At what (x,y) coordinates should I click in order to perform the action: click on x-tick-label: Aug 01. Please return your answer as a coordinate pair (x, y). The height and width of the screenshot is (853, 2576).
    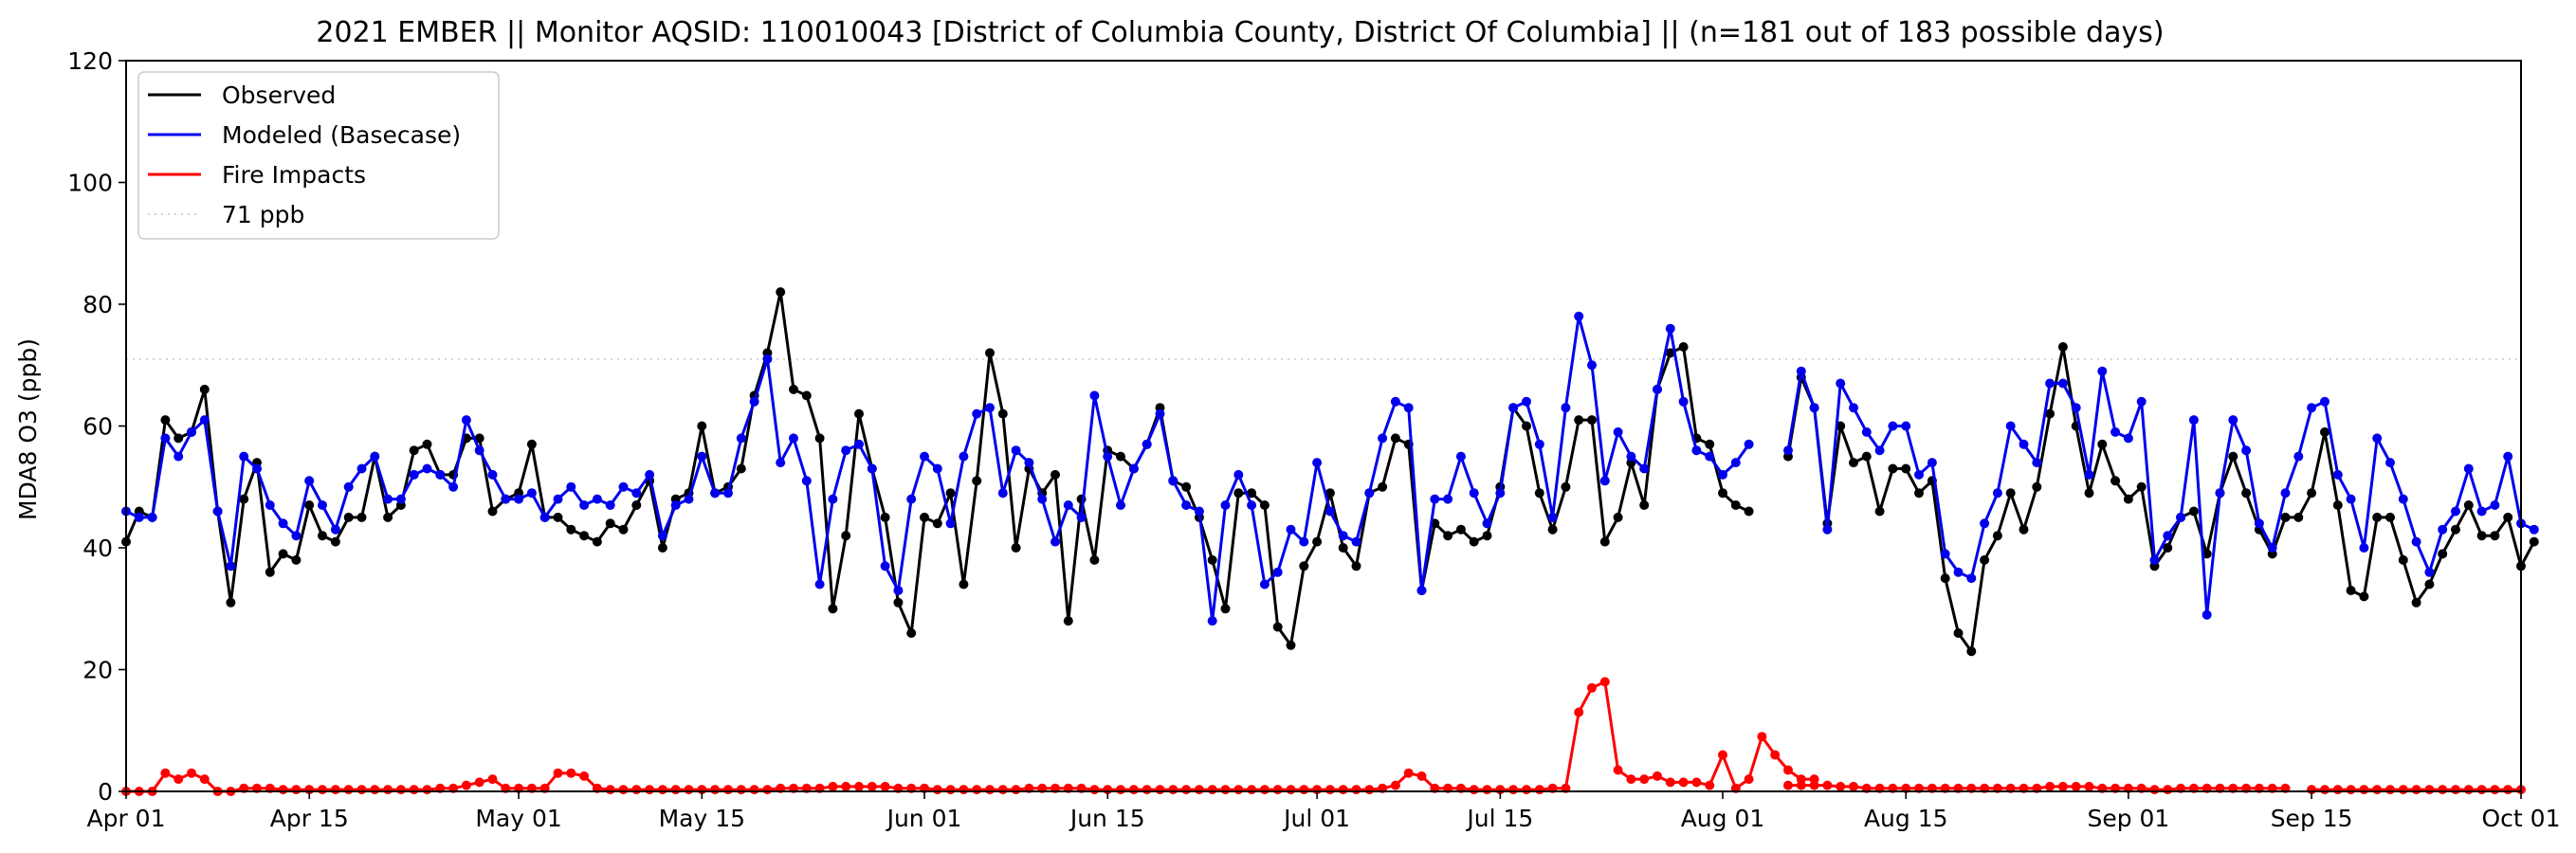
    Looking at the image, I should click on (1723, 818).